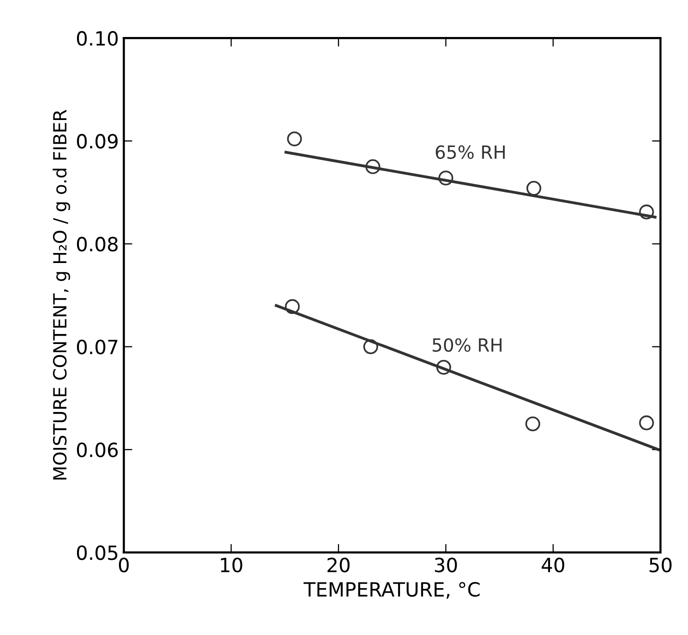  I want to click on x-tick-label: 20, so click(339, 565).